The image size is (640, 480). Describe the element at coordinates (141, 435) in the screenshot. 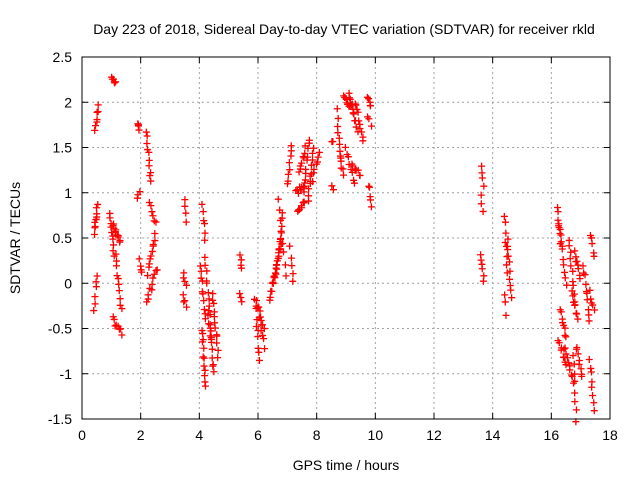

I see `x-tick-label: 2` at that location.